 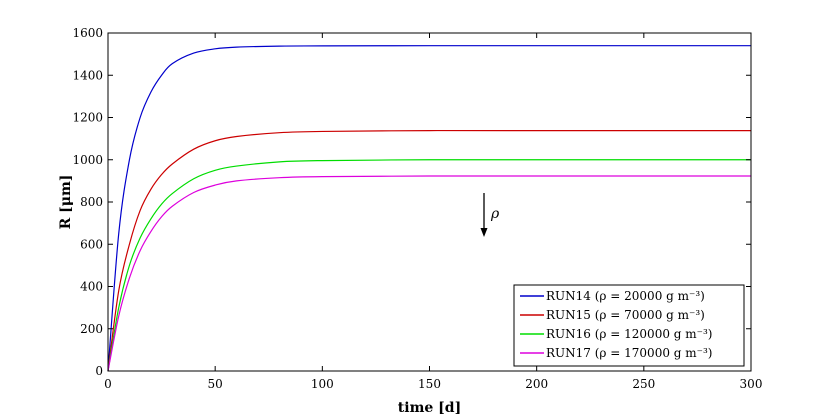 I want to click on x-tick-label: 50, so click(x=215, y=384).